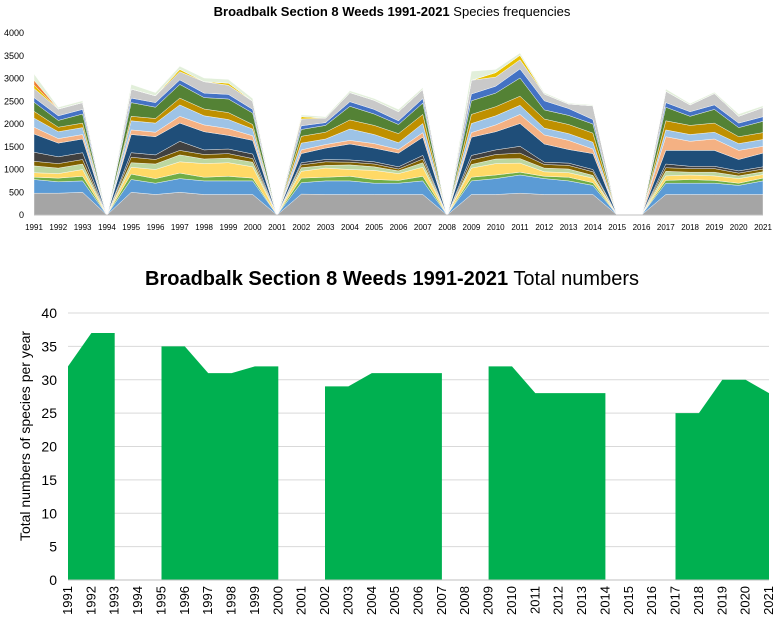 This screenshot has height=632, width=784. I want to click on chart1-x-tick-label: 2008, so click(447, 227).